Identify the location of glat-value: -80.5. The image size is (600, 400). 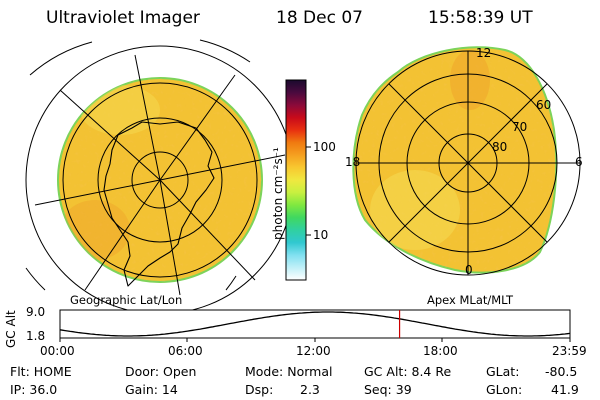
(561, 371).